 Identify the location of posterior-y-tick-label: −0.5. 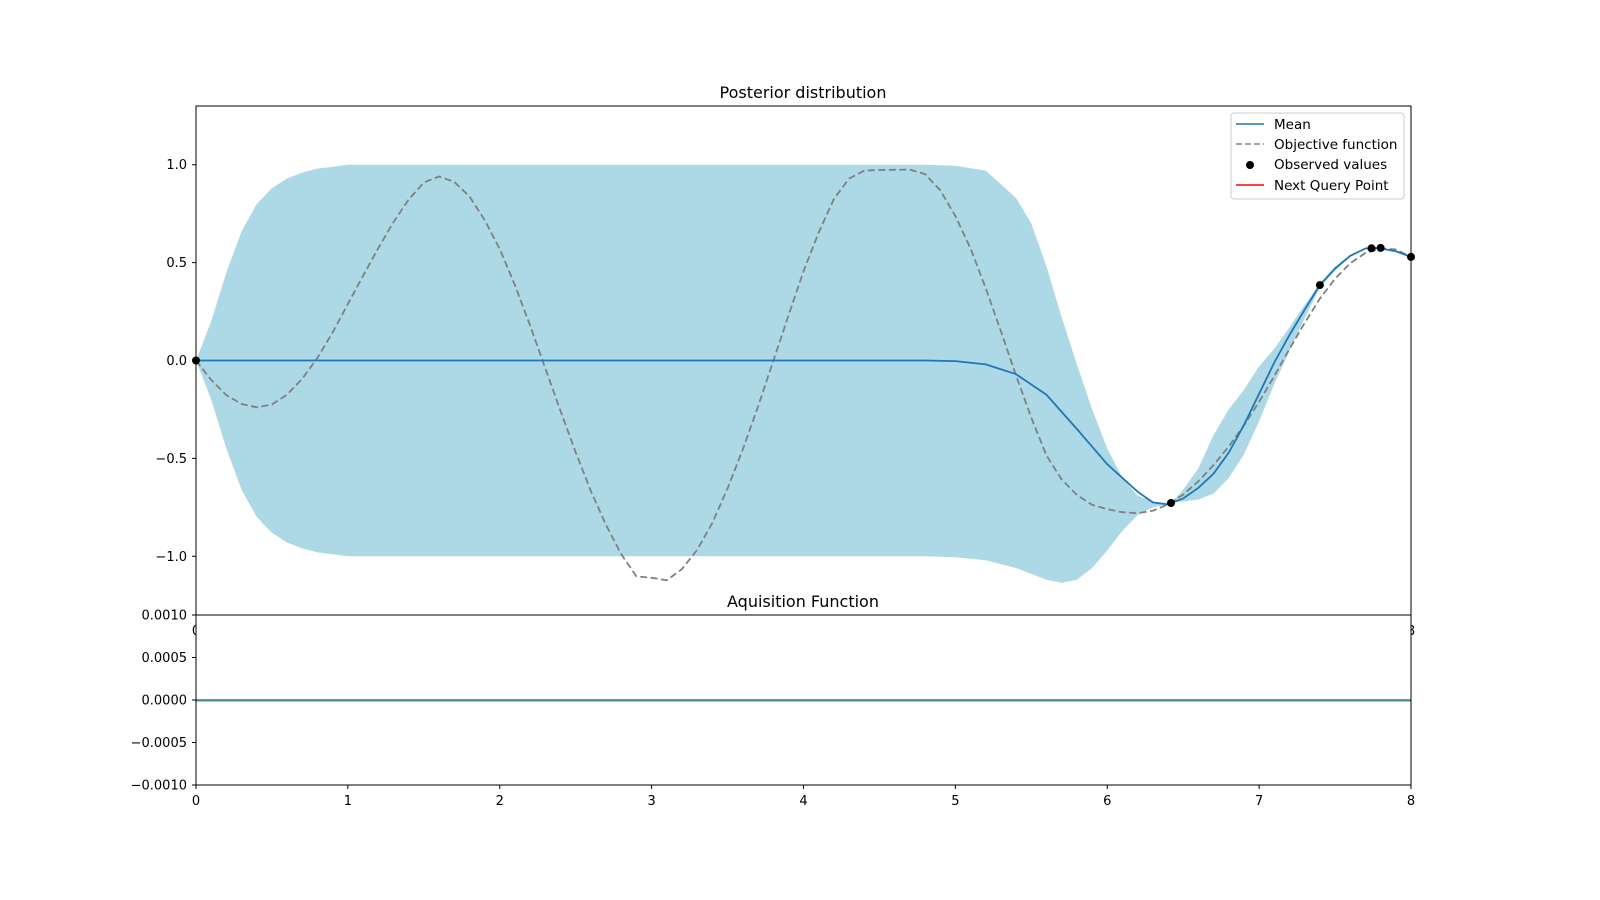
(171, 459).